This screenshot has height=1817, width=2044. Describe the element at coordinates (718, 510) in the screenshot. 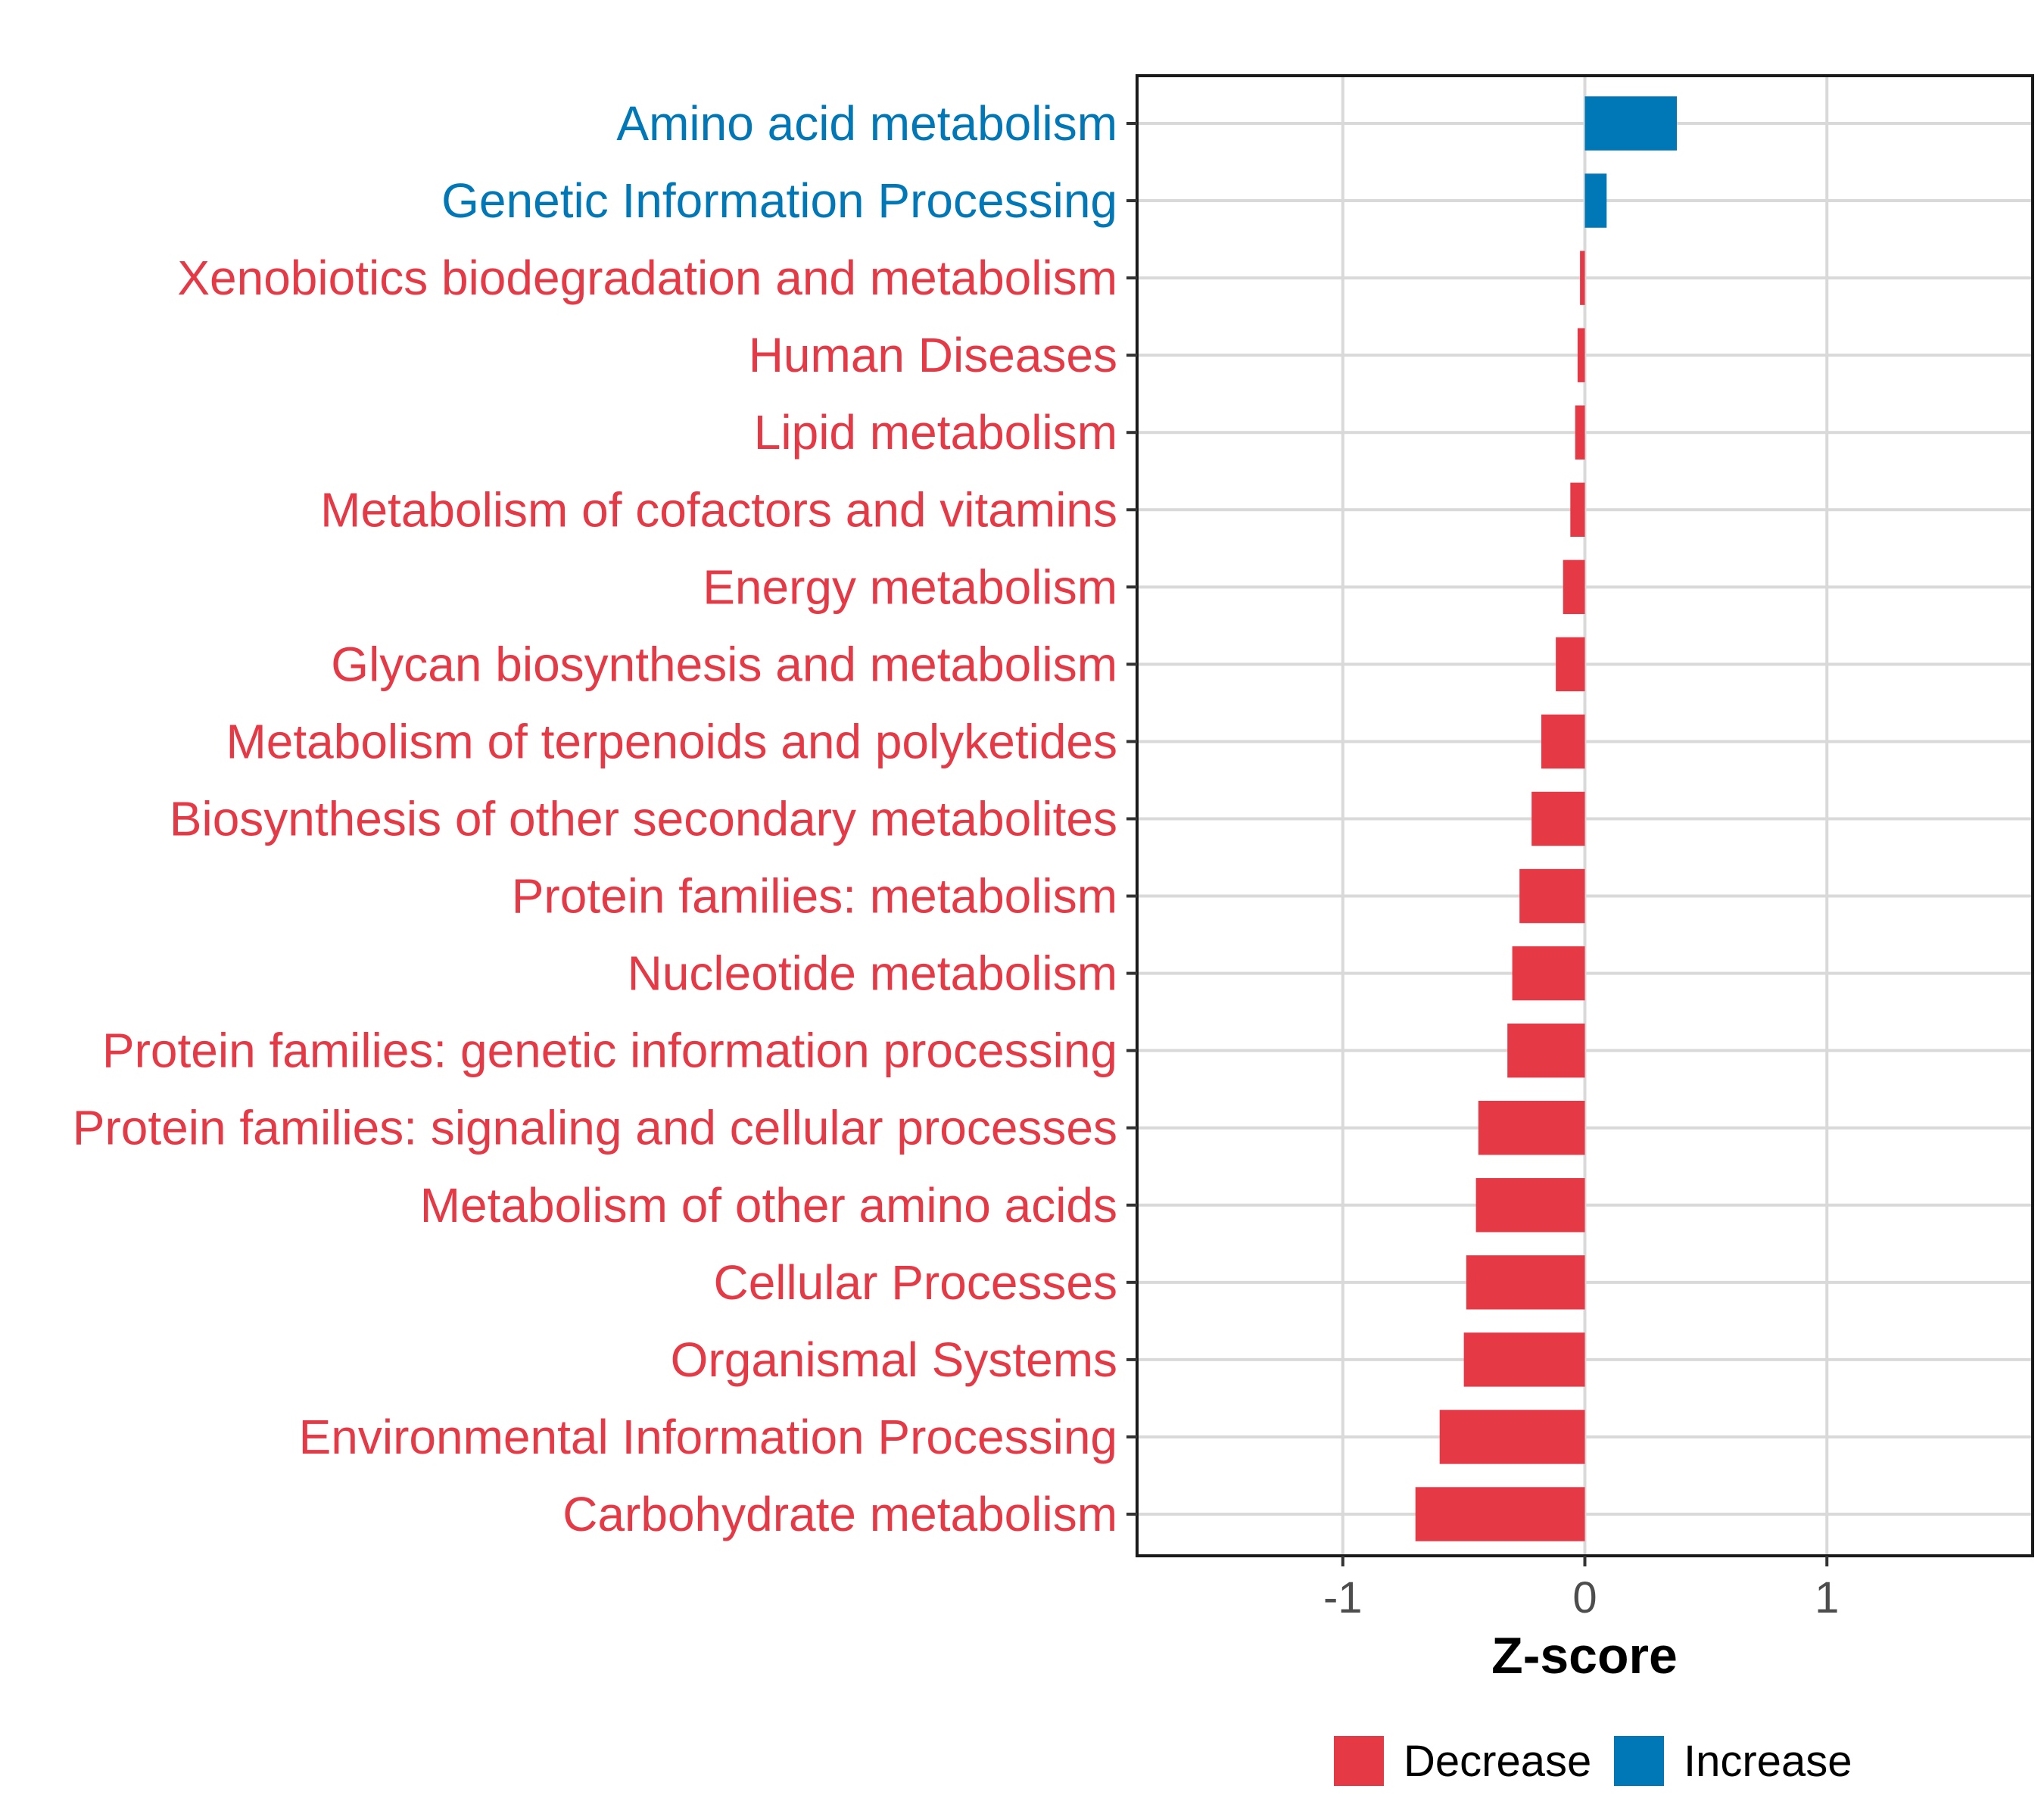

I see `category-label: Metabolism of cofactors and vitamins` at that location.